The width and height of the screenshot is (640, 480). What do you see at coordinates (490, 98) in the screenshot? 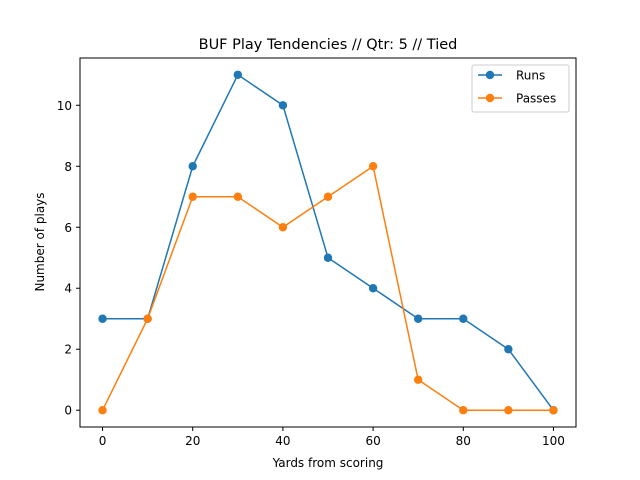
I see `legend-marker-passes` at bounding box center [490, 98].